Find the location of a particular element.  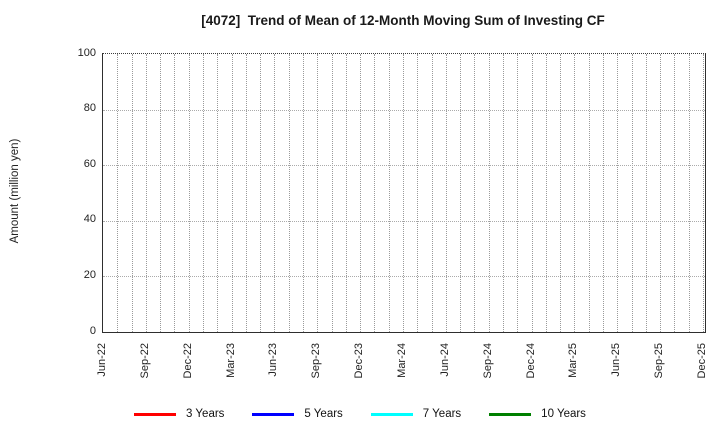

x-tick-label: Jun-23 is located at coordinates (273, 360).